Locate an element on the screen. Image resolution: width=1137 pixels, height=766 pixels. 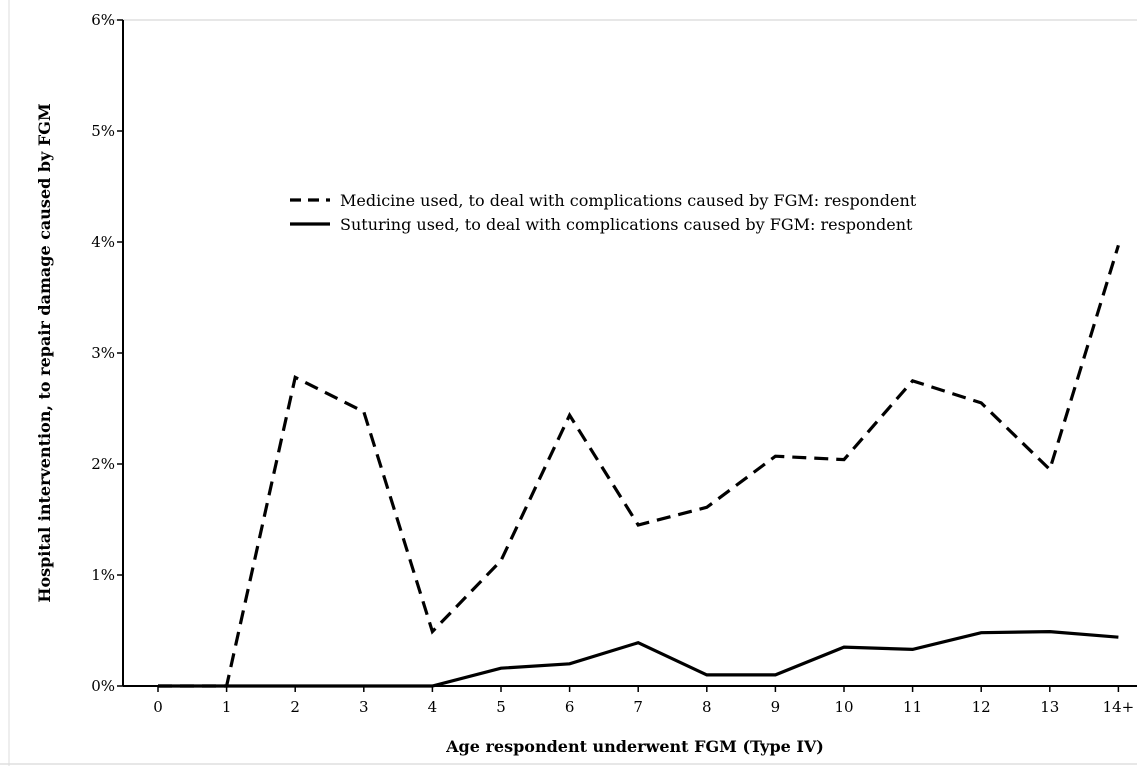
y-tick-label: 5% is located at coordinates (103, 131).